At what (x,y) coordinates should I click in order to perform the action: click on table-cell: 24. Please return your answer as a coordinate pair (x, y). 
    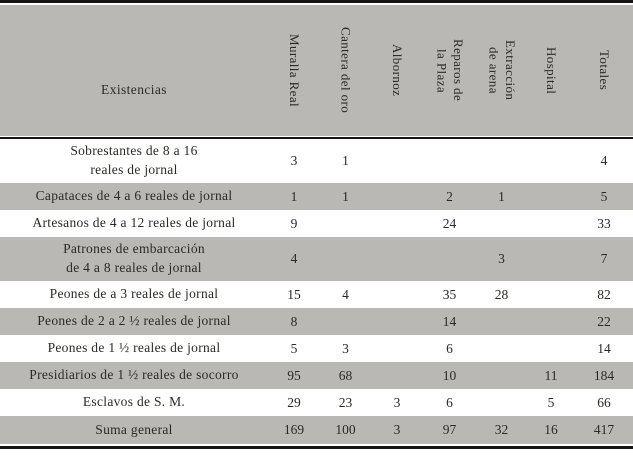
    Looking at the image, I should click on (449, 223).